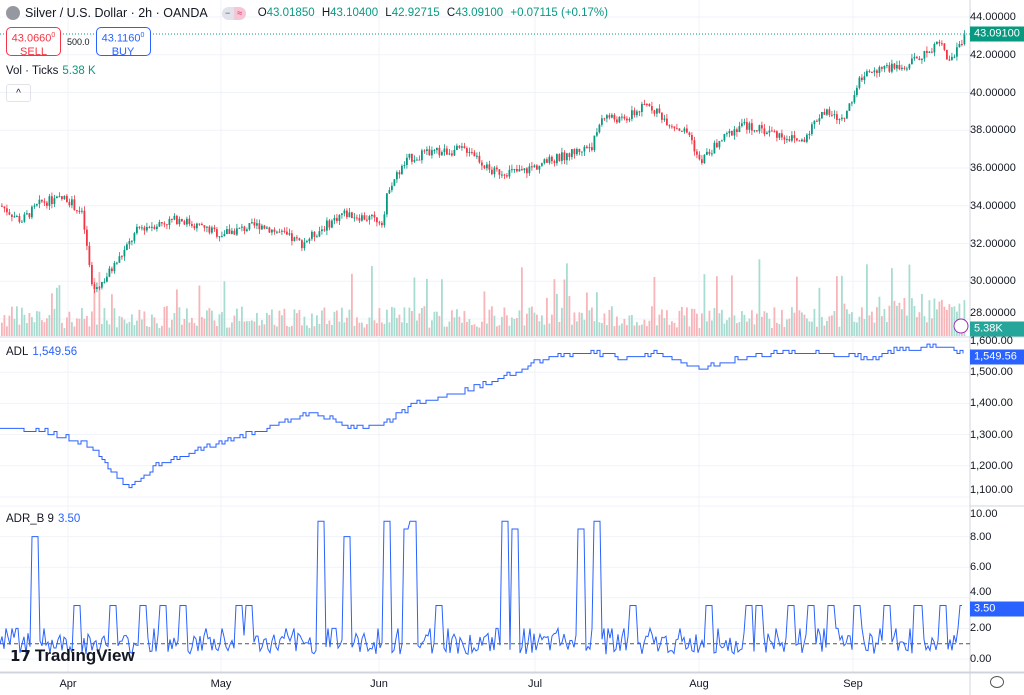  I want to click on y-axis-tick: 1,100.00, so click(991, 490).